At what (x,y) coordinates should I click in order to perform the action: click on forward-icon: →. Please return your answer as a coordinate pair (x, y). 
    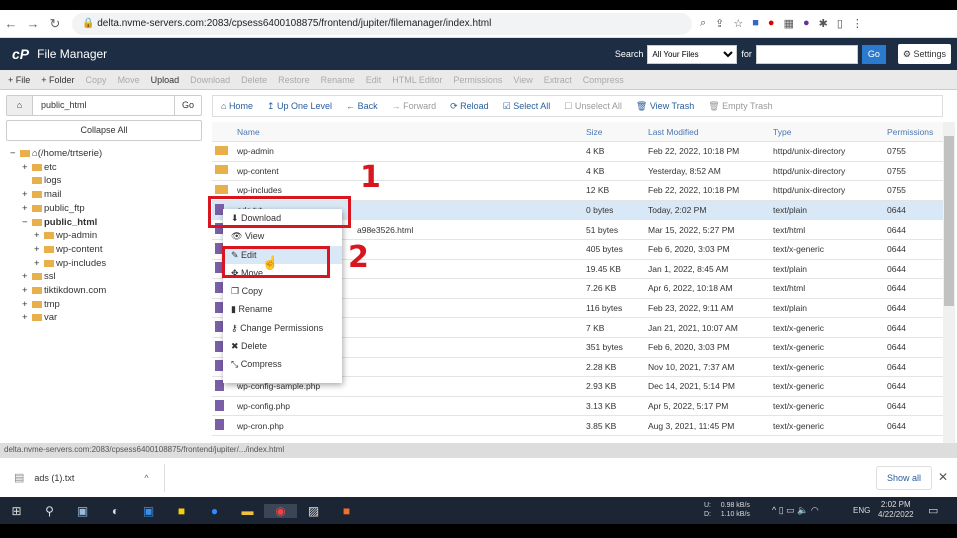
    Looking at the image, I should click on (33, 23).